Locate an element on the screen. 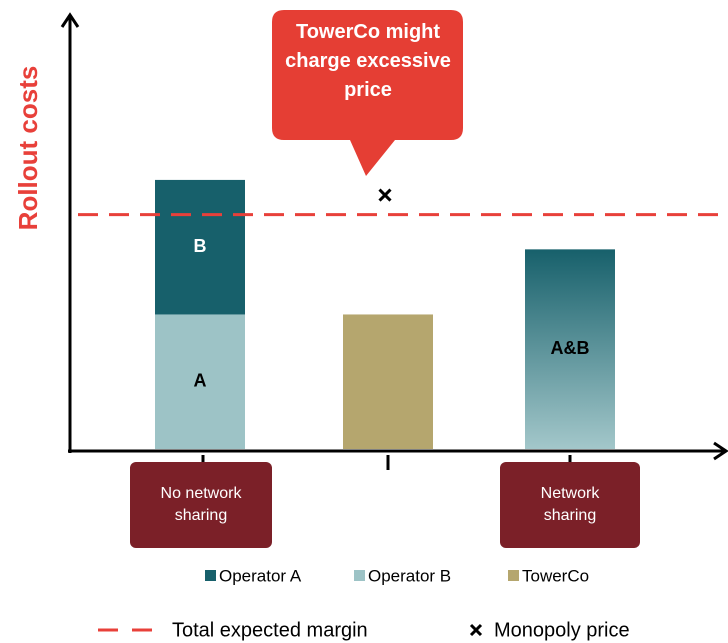  legend-label: Operator B is located at coordinates (409, 575).